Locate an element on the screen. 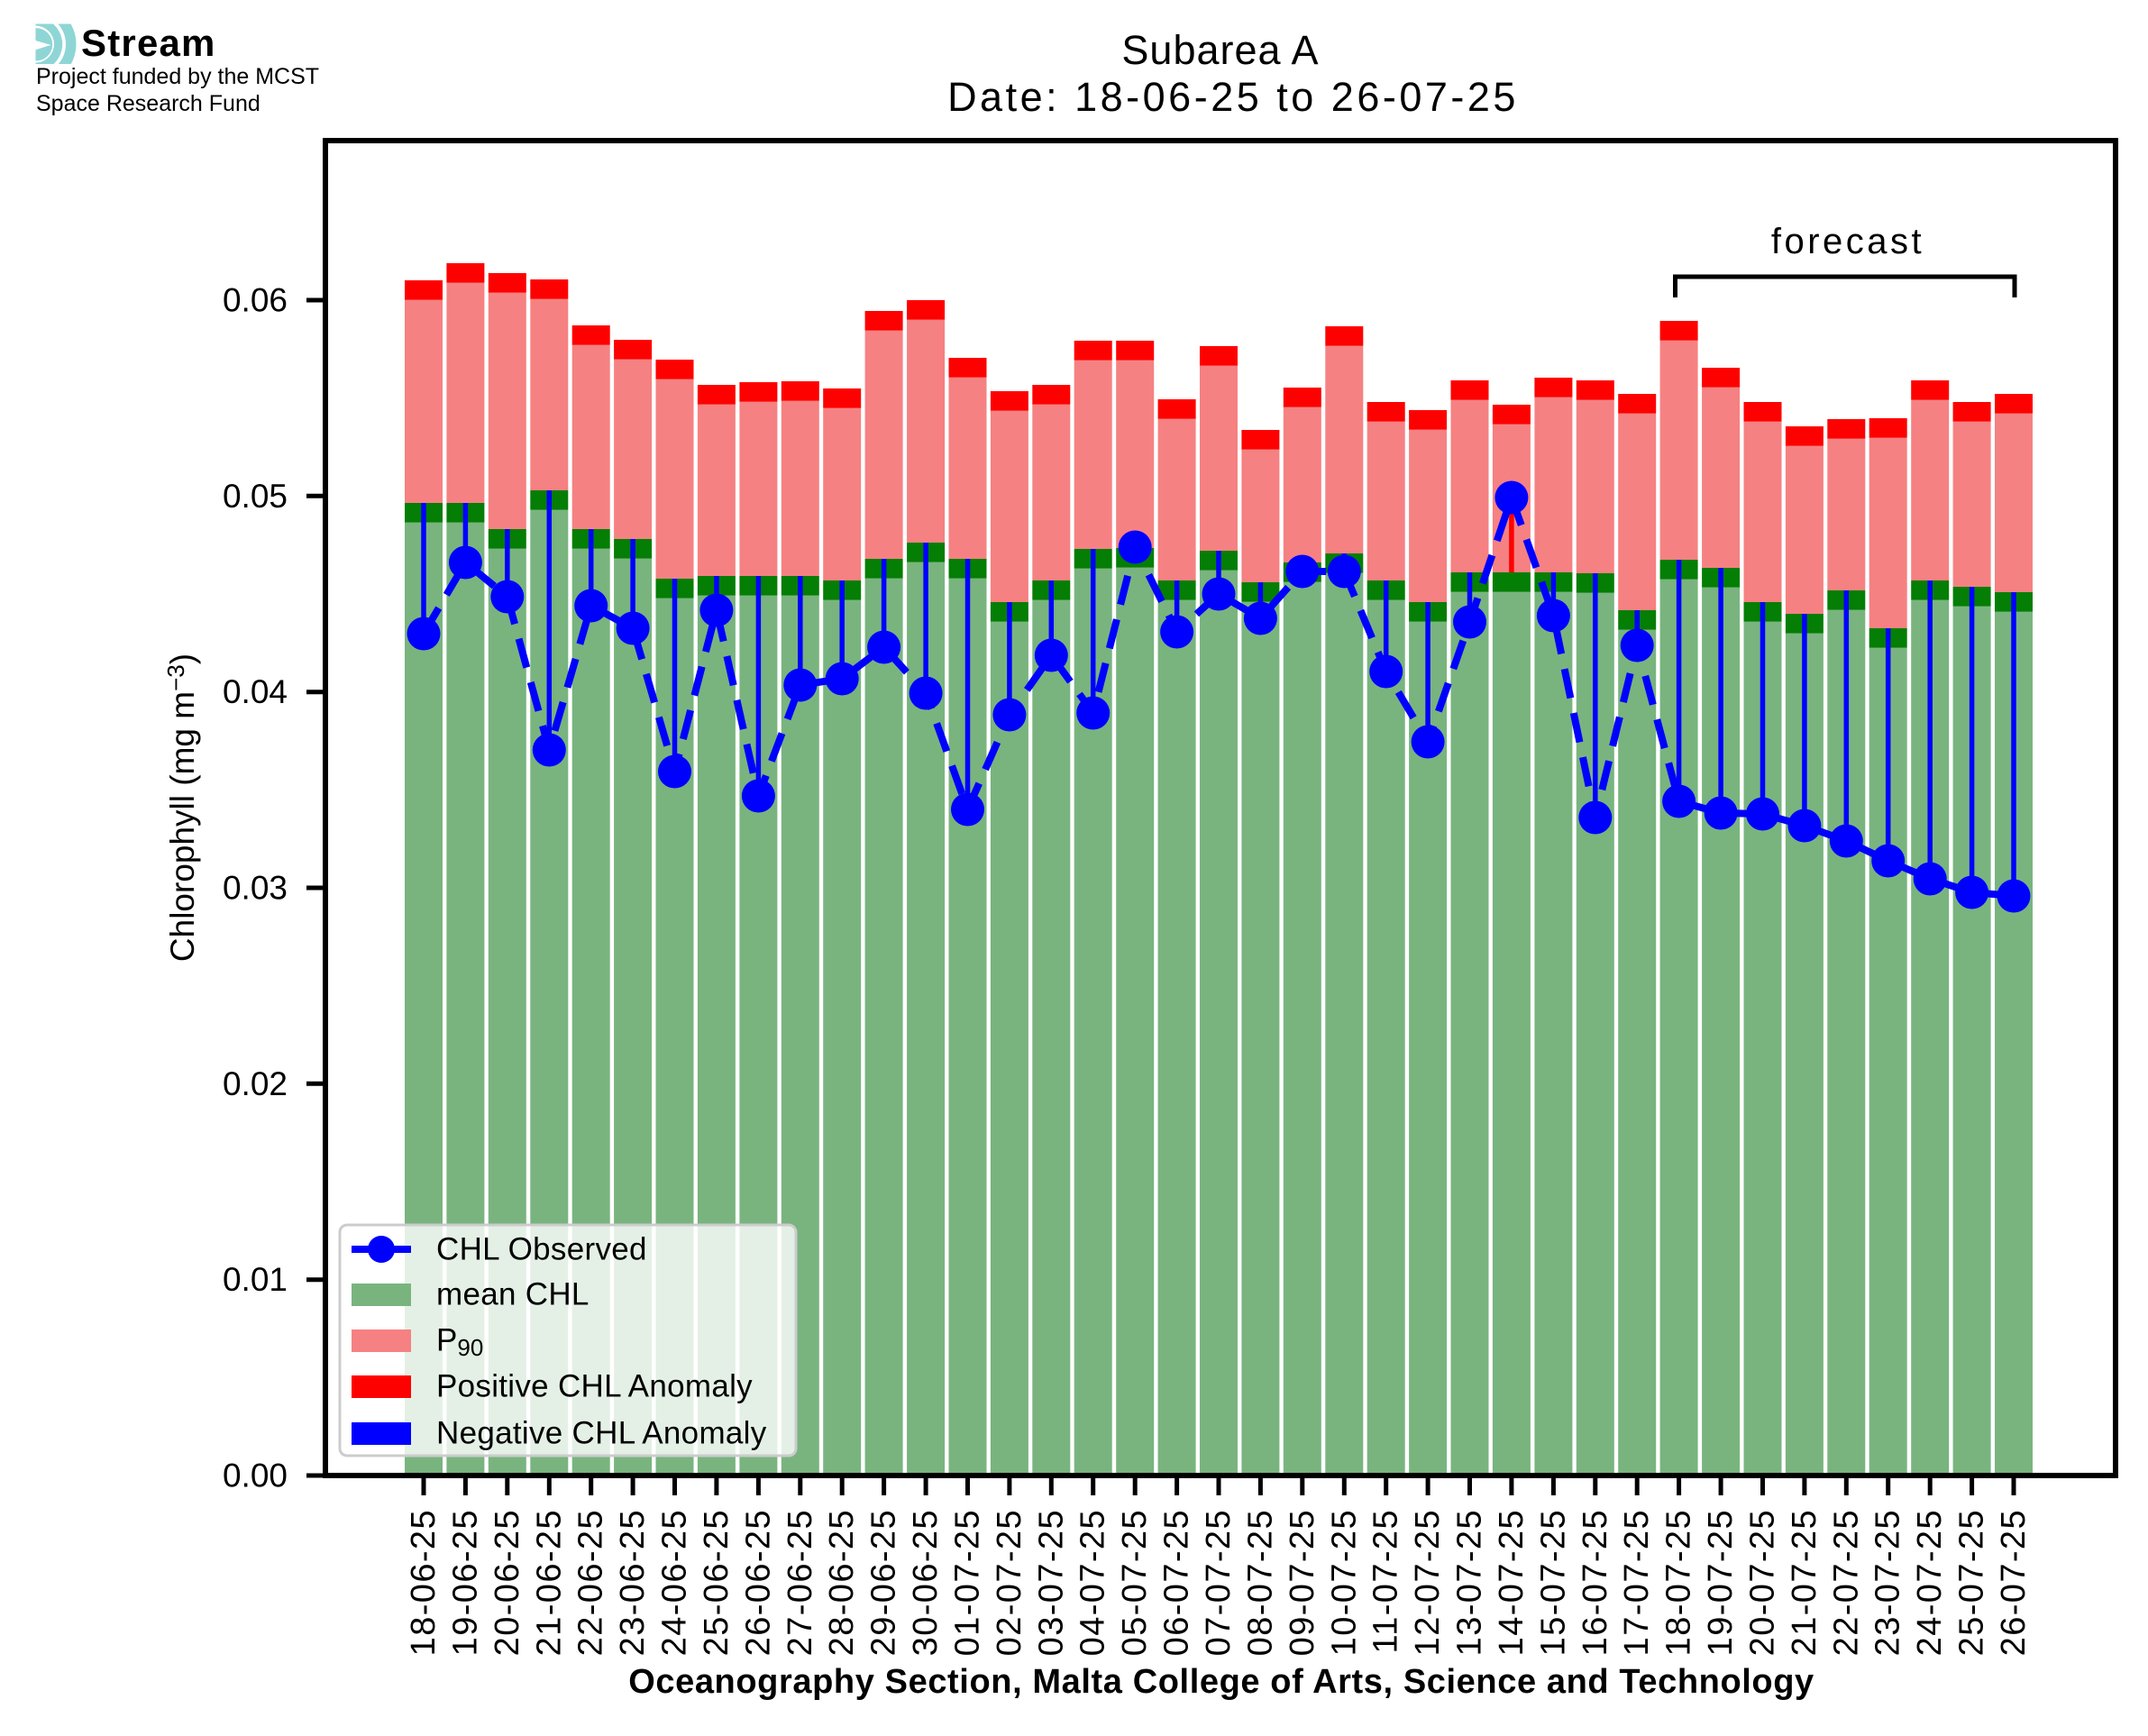  svg-text: 07-07-25 is located at coordinates (1219, 1582).